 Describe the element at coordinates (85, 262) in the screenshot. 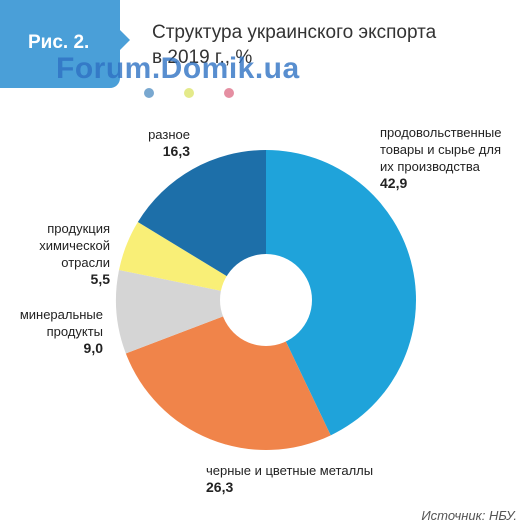

I see `label-chemical-line-3: отрасли` at that location.